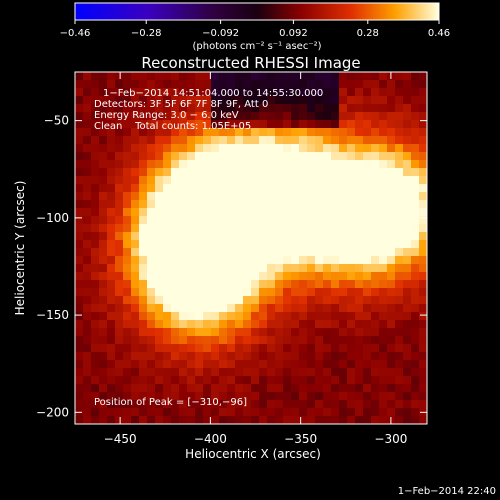 This screenshot has width=500, height=500. Describe the element at coordinates (210, 439) in the screenshot. I see `x-tick-label: −400` at that location.